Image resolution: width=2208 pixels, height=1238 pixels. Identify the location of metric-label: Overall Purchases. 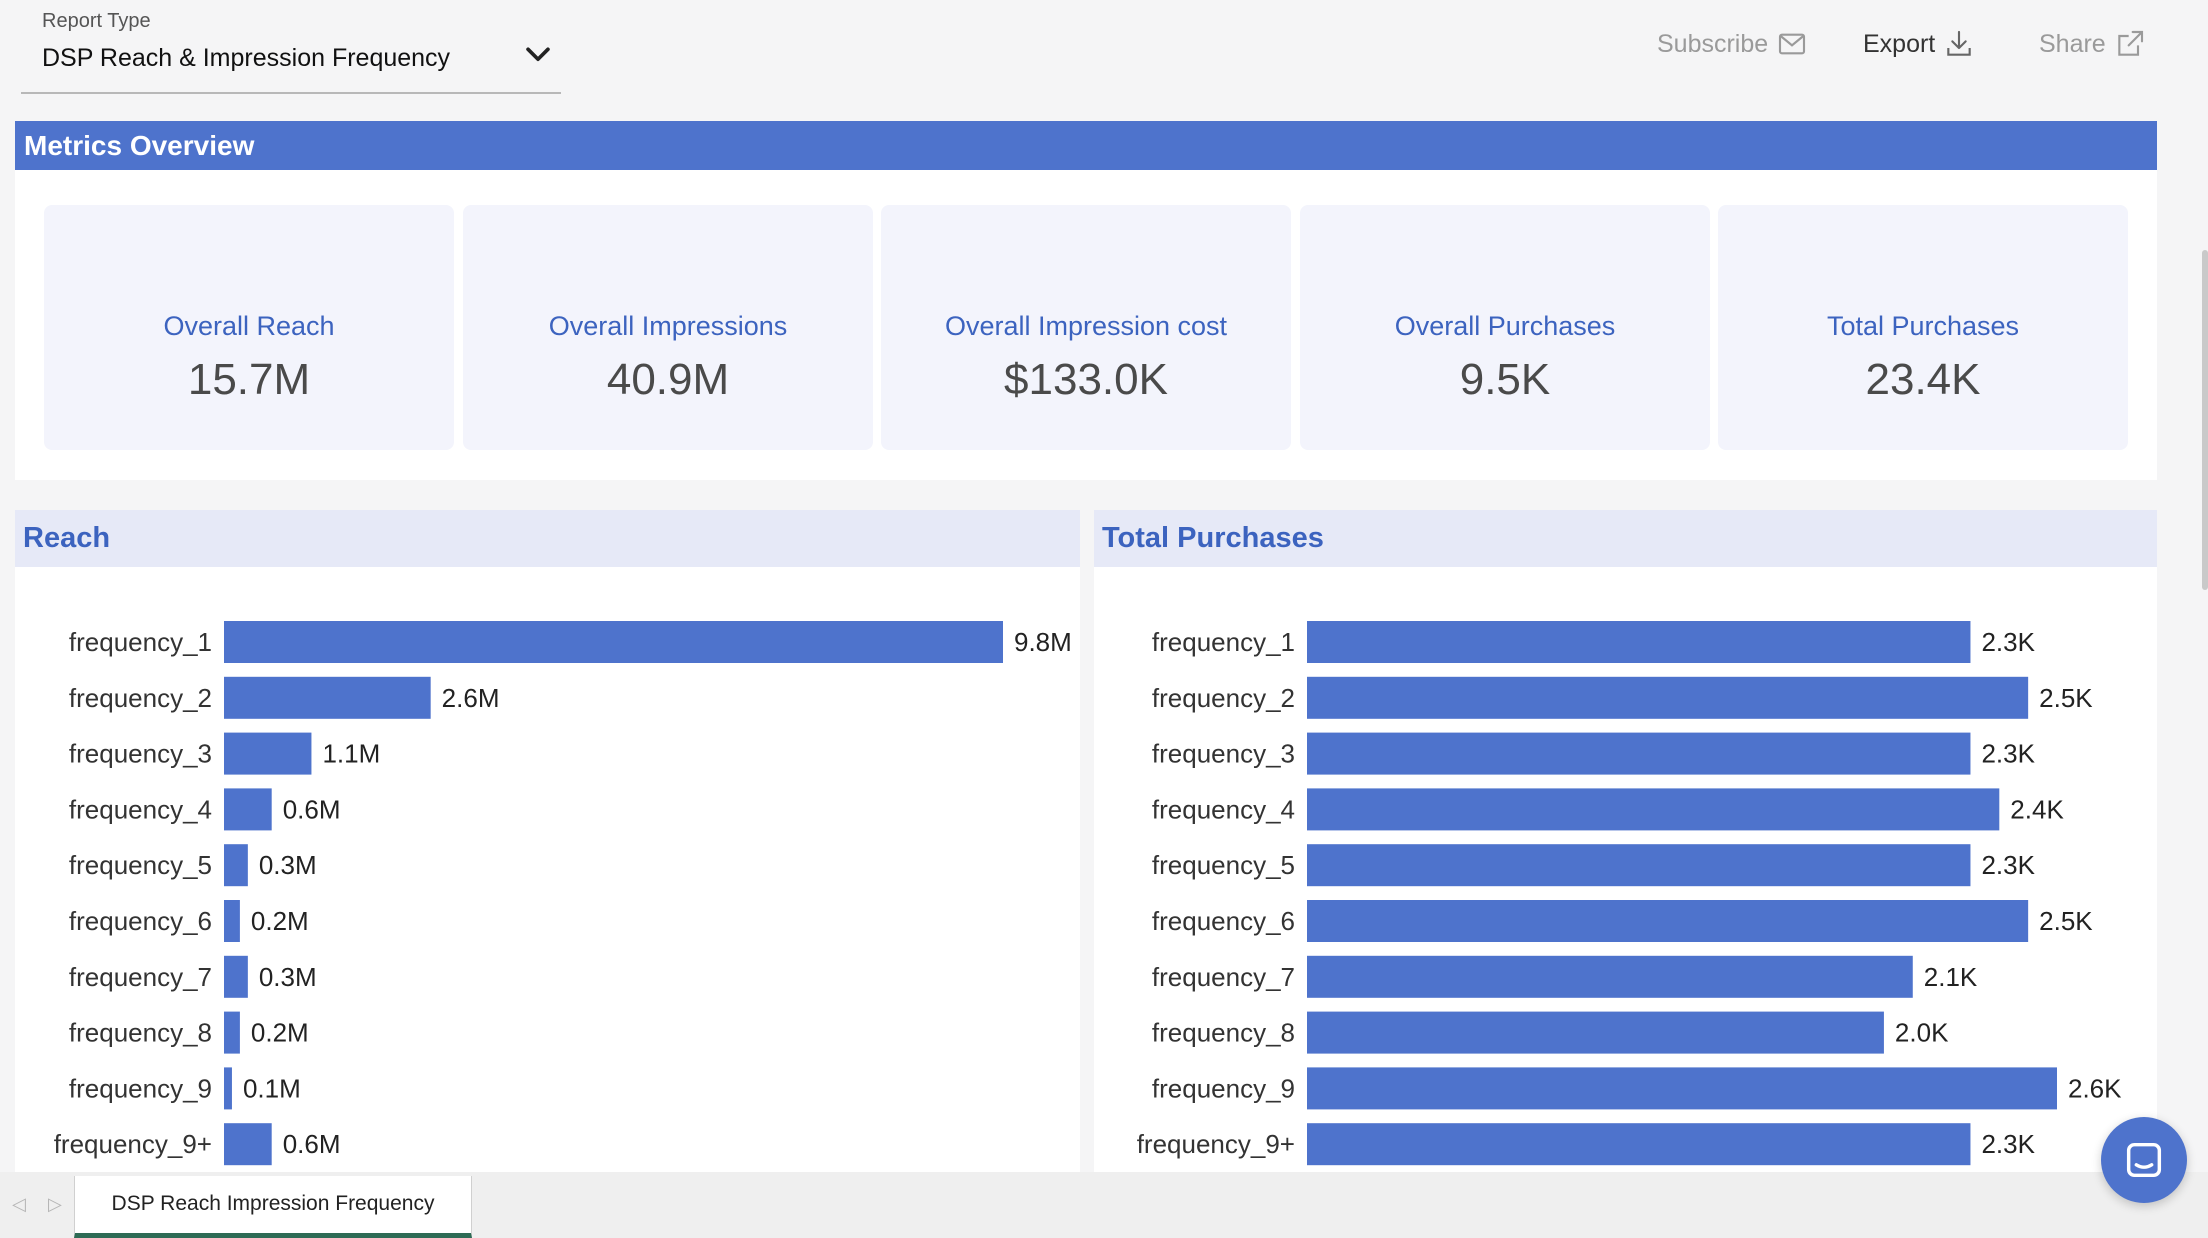
(1505, 326).